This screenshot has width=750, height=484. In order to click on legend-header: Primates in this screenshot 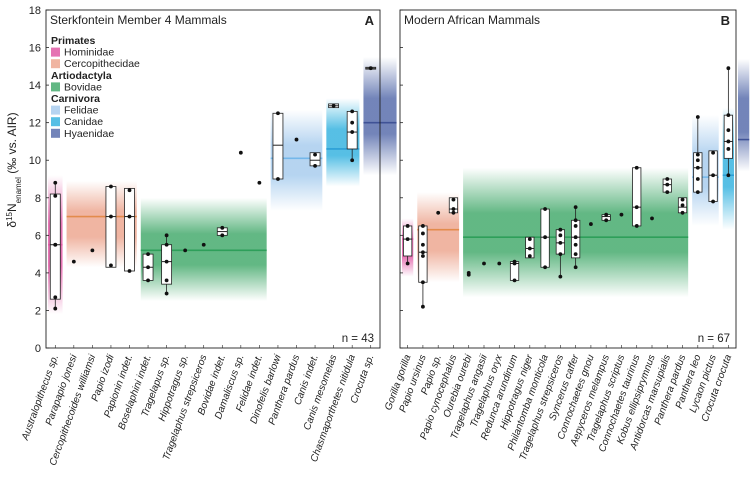, I will do `click(73, 41)`.